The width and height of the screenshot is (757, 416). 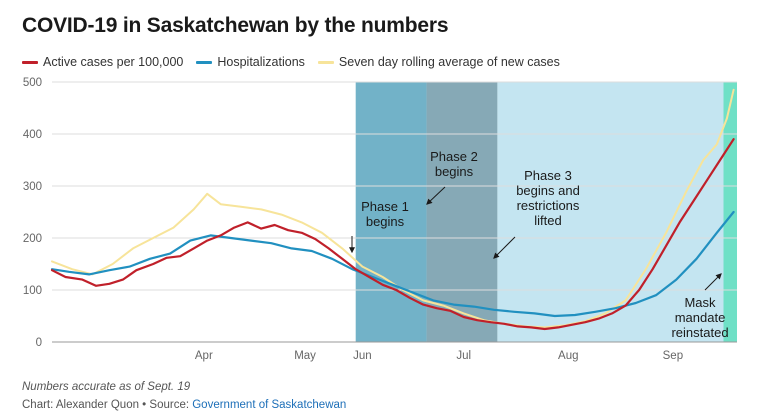 I want to click on annotation-mask-arrow, so click(x=713, y=282).